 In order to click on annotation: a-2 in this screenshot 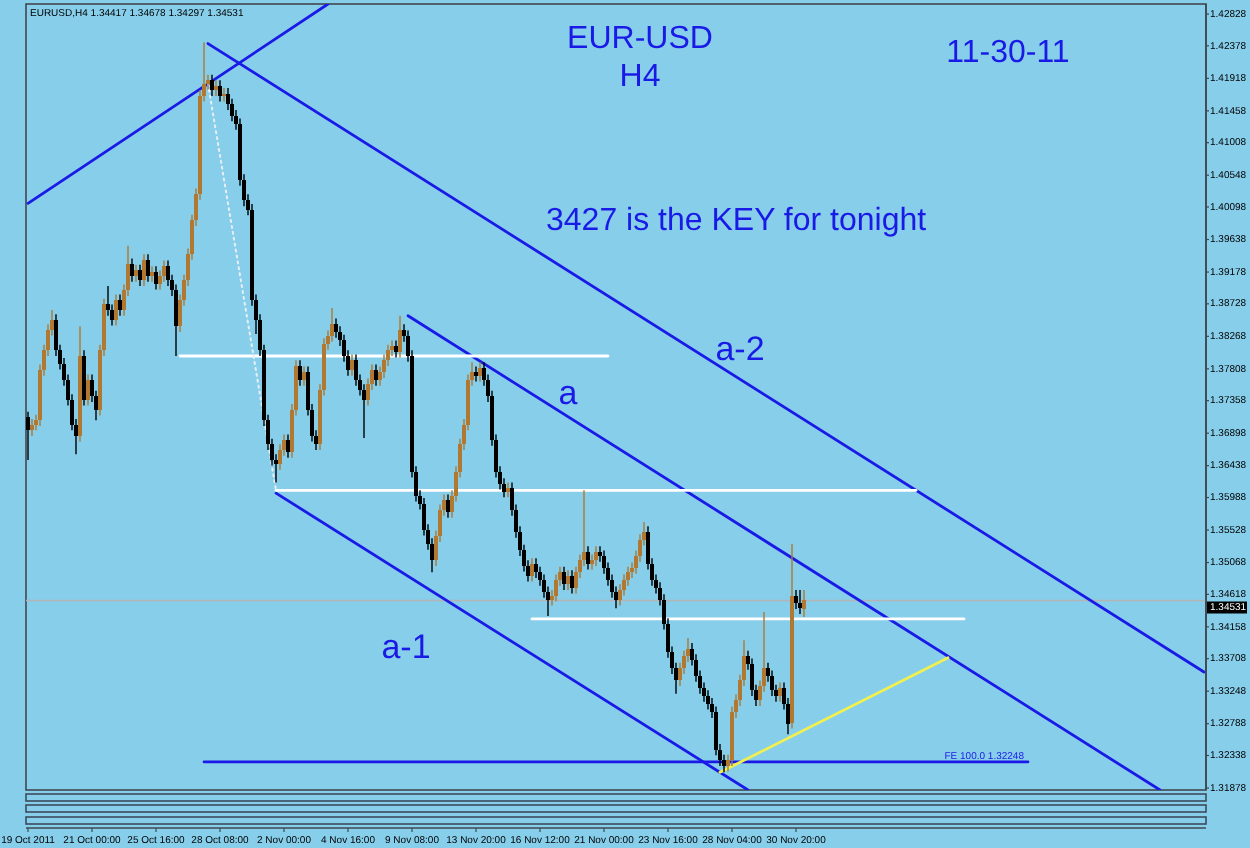, I will do `click(740, 349)`.